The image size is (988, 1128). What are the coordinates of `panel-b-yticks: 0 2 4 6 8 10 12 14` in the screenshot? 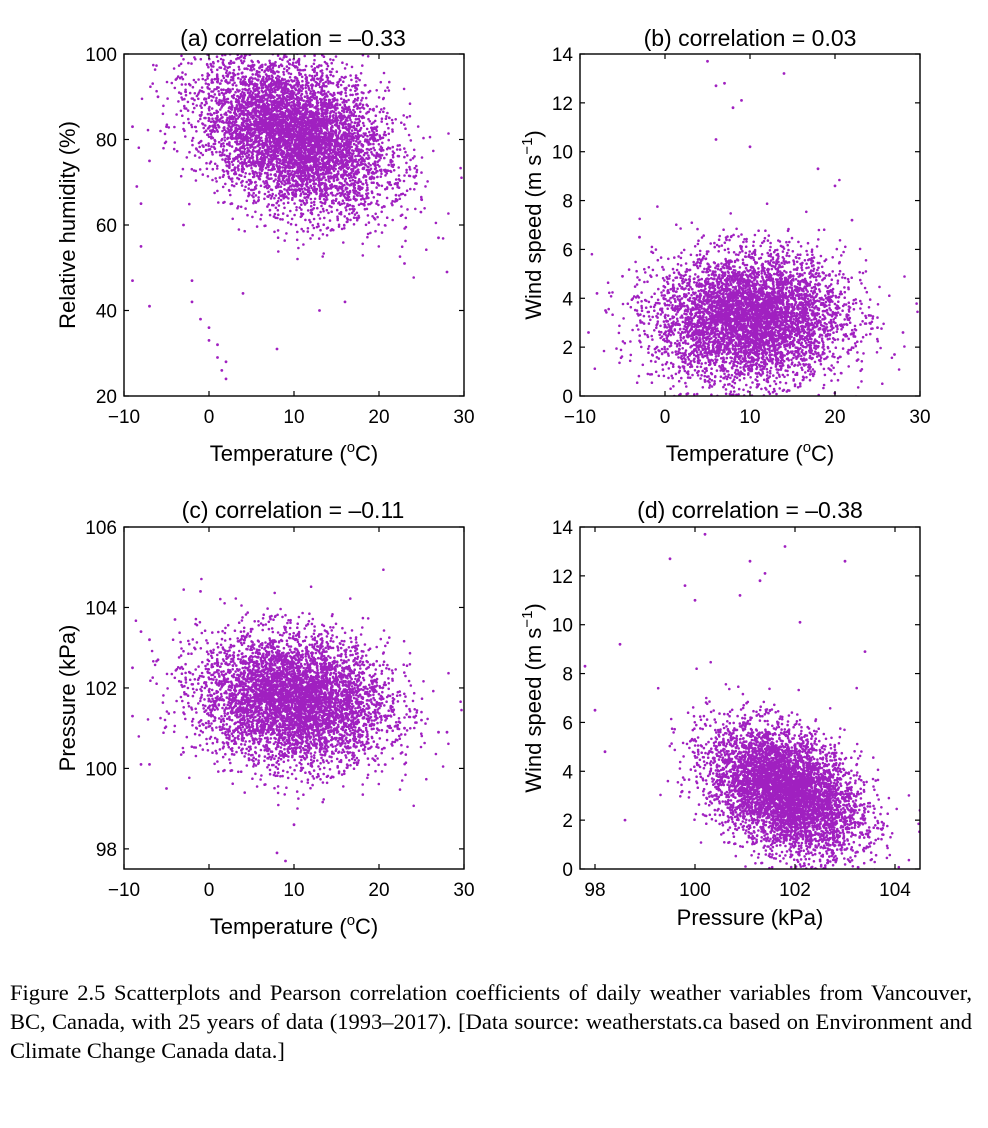 It's located at (736, 226).